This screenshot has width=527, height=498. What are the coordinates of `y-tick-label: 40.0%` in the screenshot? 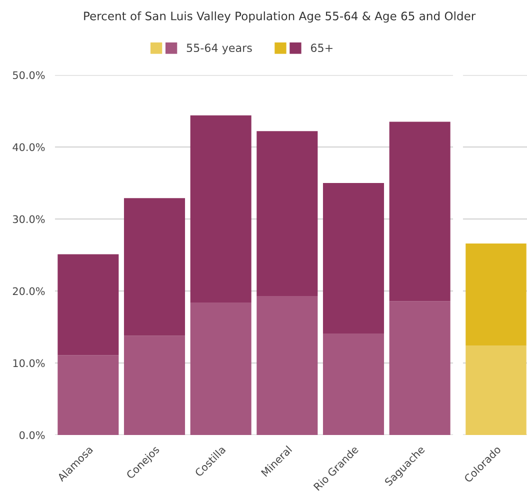 It's located at (28, 147).